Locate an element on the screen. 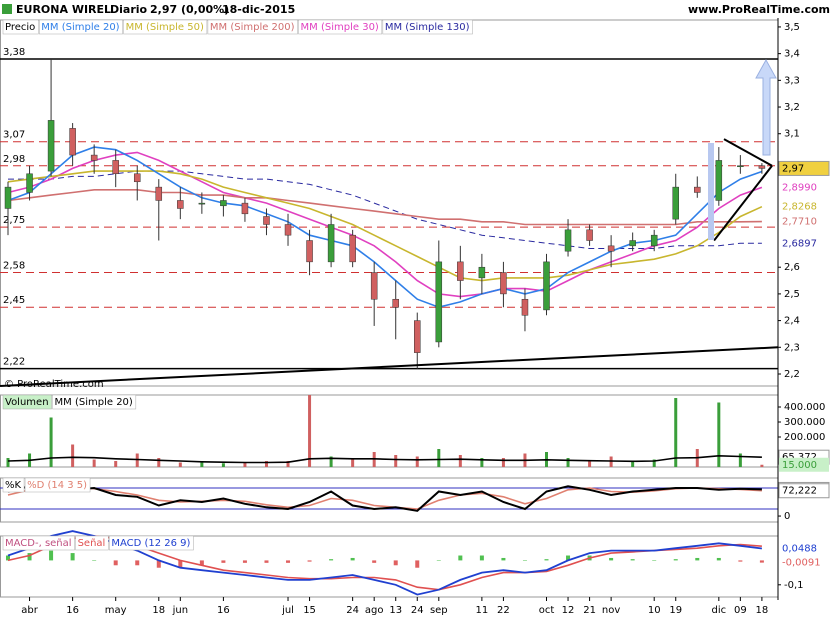 The height and width of the screenshot is (620, 835). date: 18-dic-2015 is located at coordinates (258, 9).